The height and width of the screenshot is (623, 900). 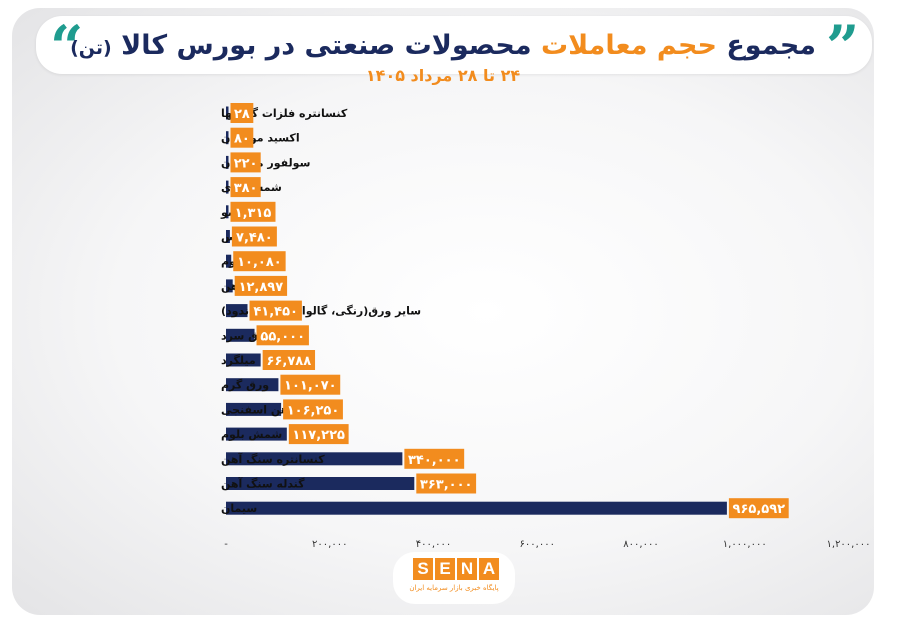 I want to click on x-tick-label: ۸۰۰,۰۰۰, so click(x=640, y=544).